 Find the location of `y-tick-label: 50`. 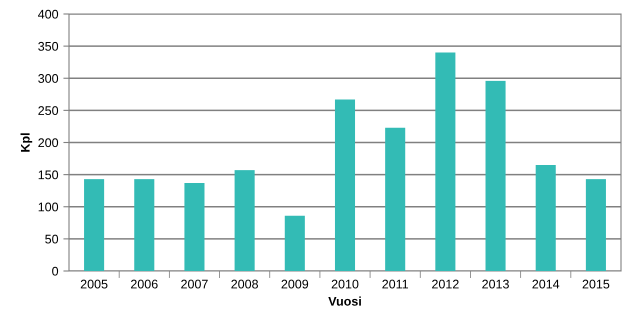

y-tick-label: 50 is located at coordinates (51, 239).